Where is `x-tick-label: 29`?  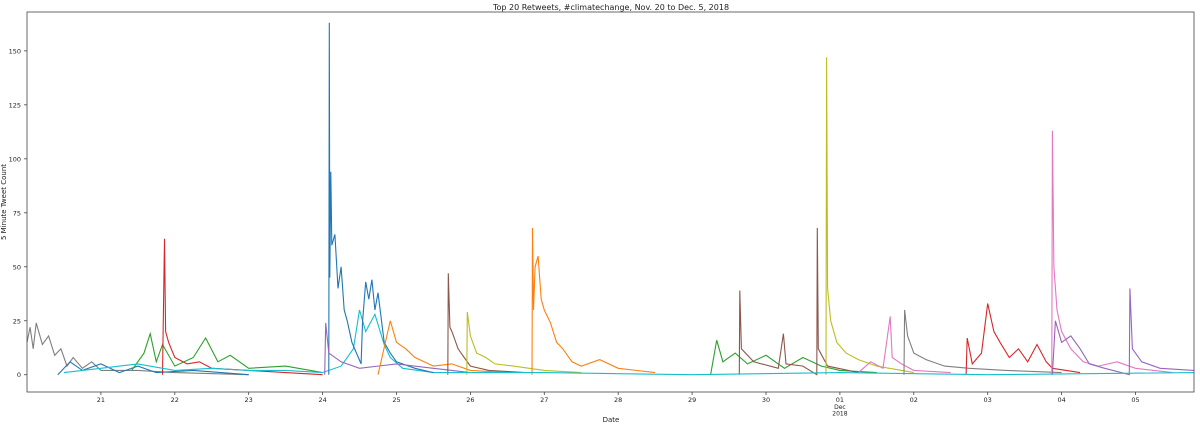 x-tick-label: 29 is located at coordinates (692, 400).